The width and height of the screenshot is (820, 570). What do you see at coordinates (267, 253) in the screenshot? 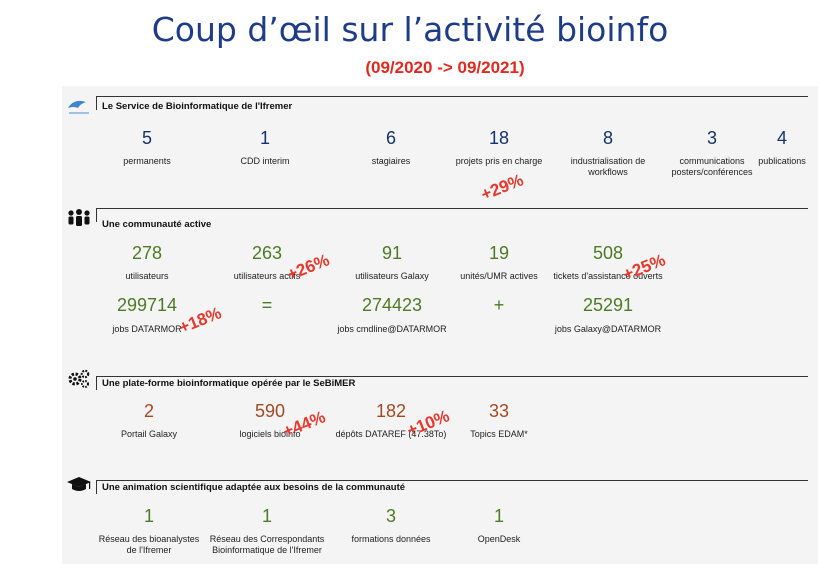
I see `stat-value: 263` at bounding box center [267, 253].